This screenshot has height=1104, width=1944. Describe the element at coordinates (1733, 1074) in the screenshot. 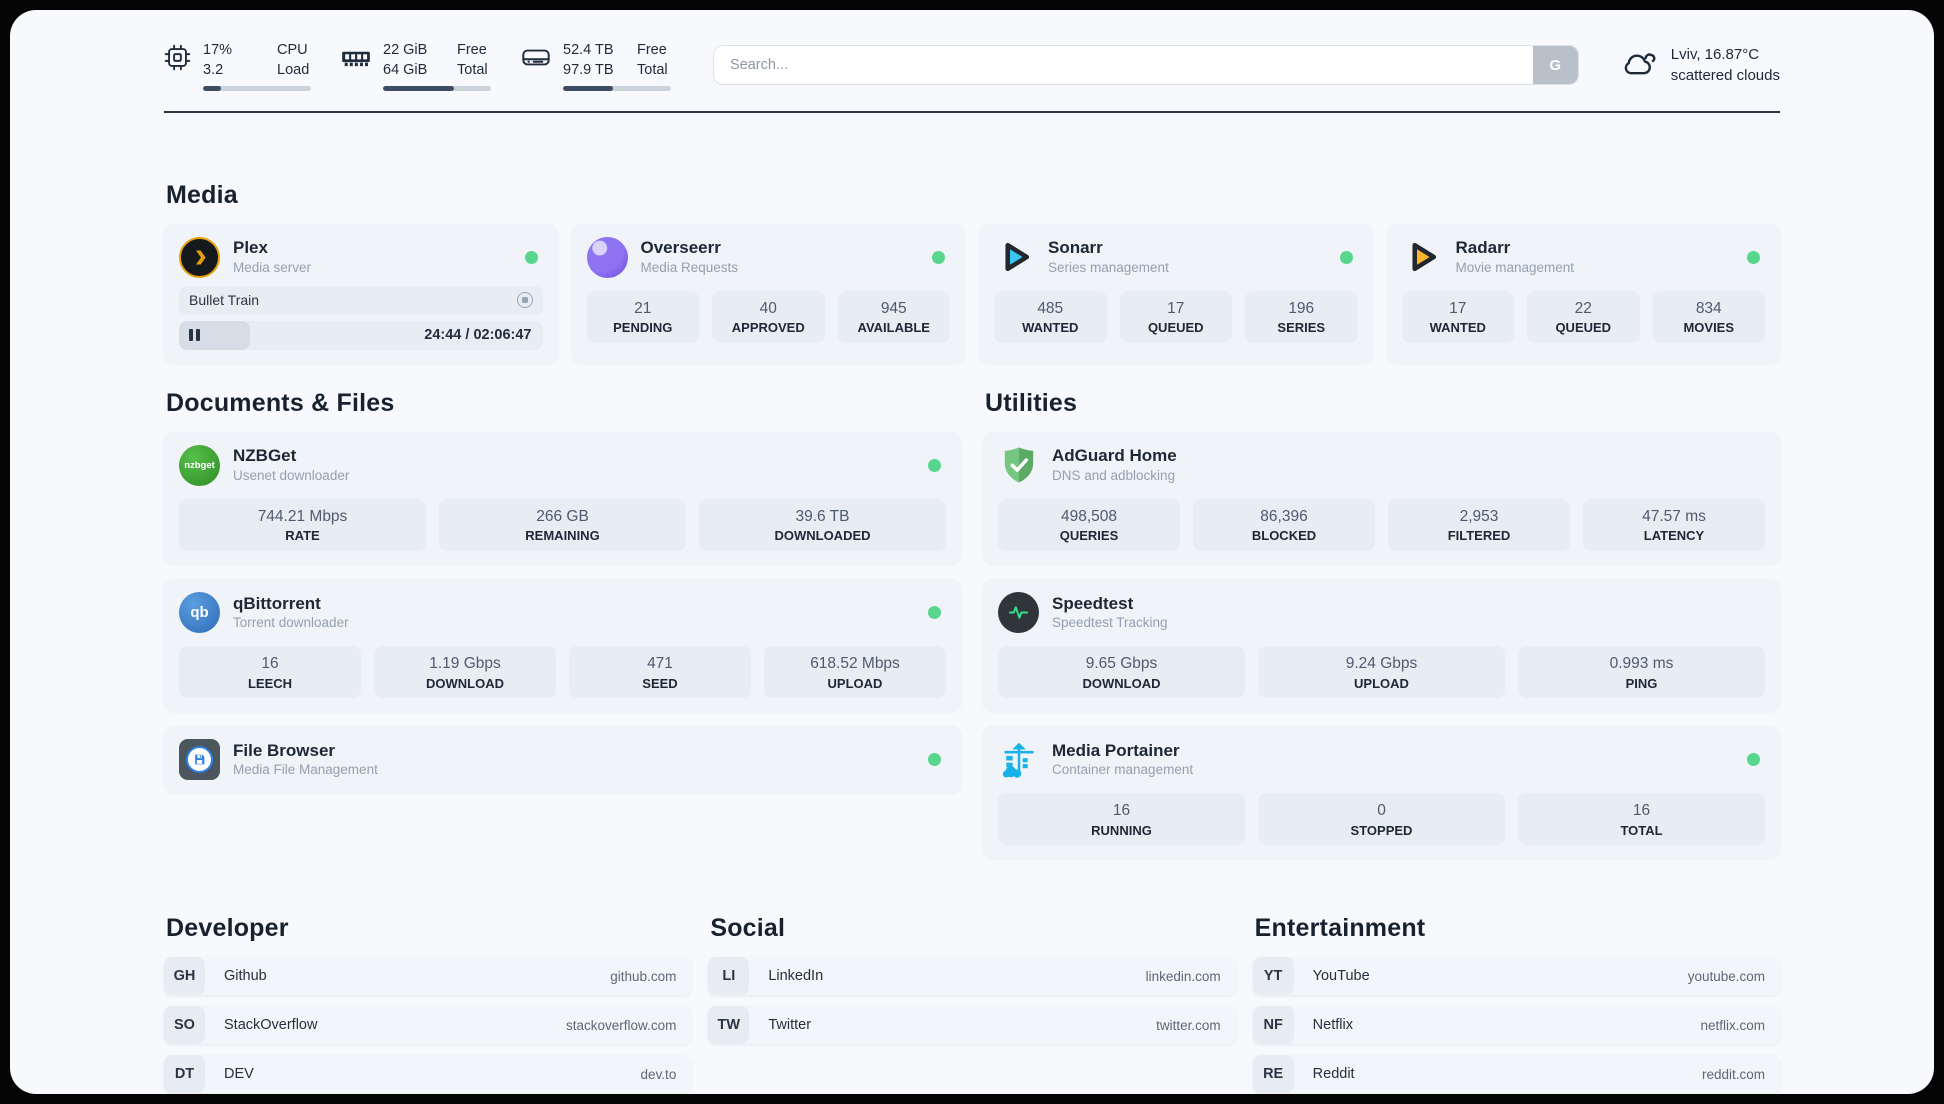

I see `bookmark-url: reddit.com` at that location.